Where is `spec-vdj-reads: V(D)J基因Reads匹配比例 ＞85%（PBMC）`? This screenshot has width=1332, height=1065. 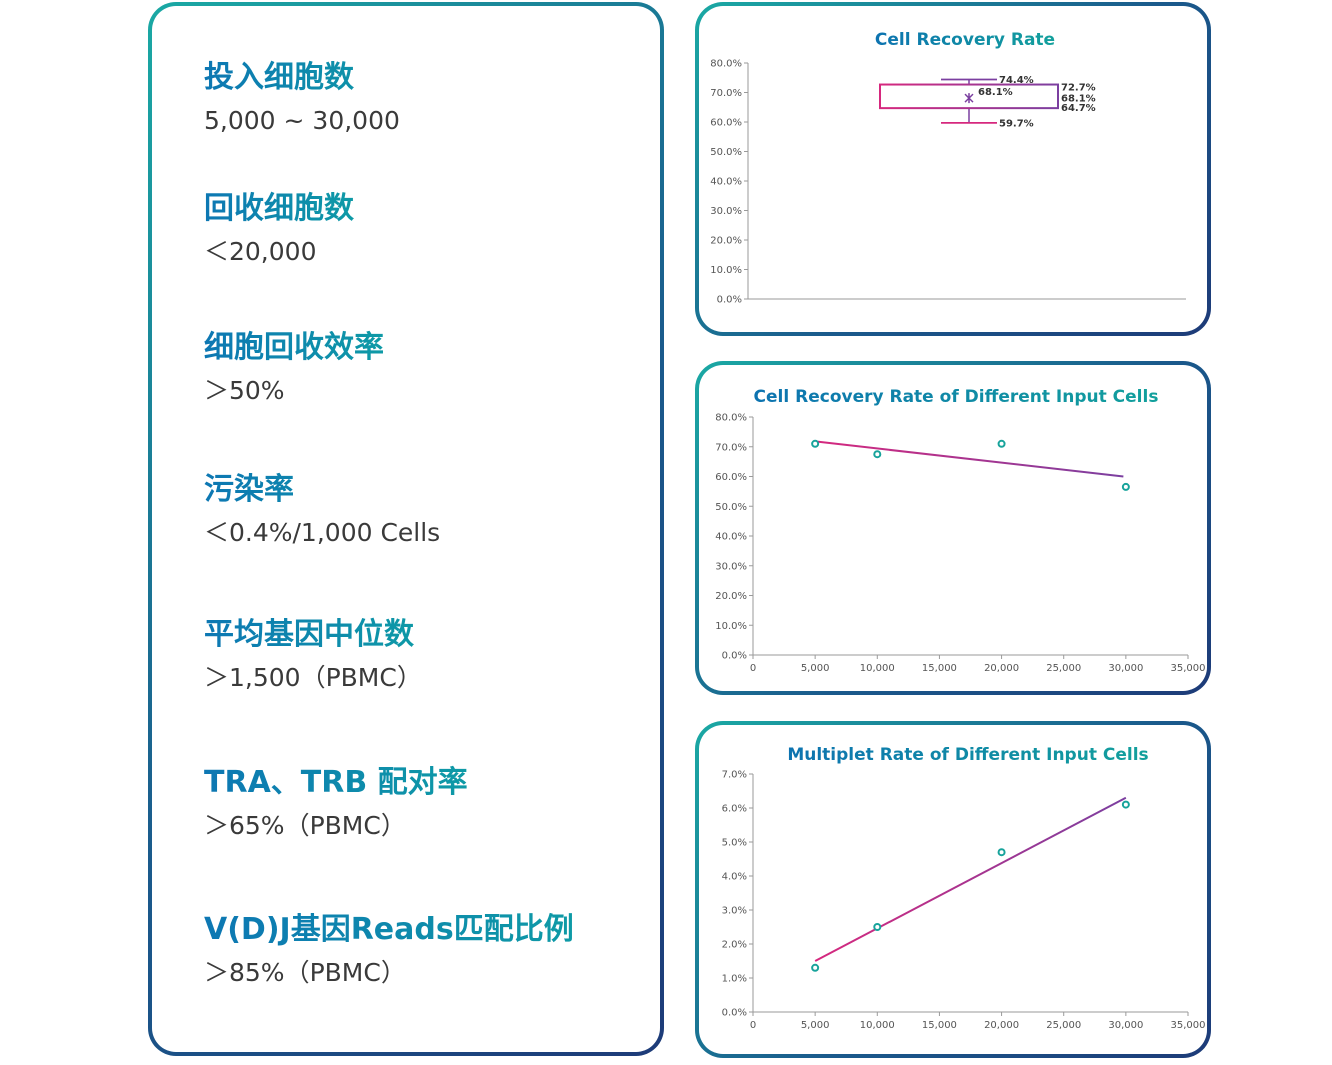 spec-vdj-reads: V(D)J基因Reads匹配比例 ＞85%（PBMC） is located at coordinates (389, 950).